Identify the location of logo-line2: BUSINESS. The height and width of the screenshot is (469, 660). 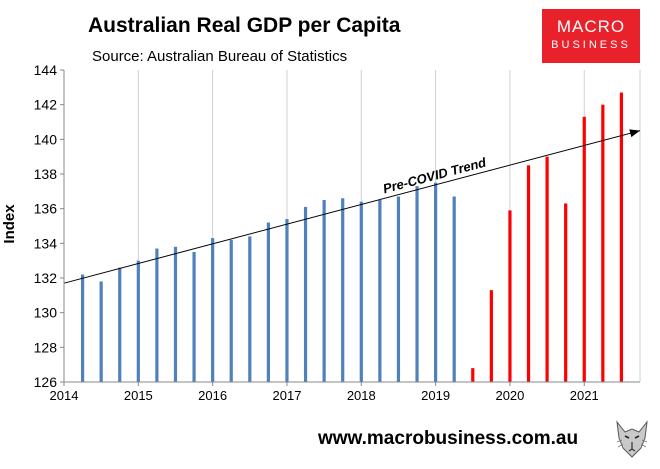
(591, 45).